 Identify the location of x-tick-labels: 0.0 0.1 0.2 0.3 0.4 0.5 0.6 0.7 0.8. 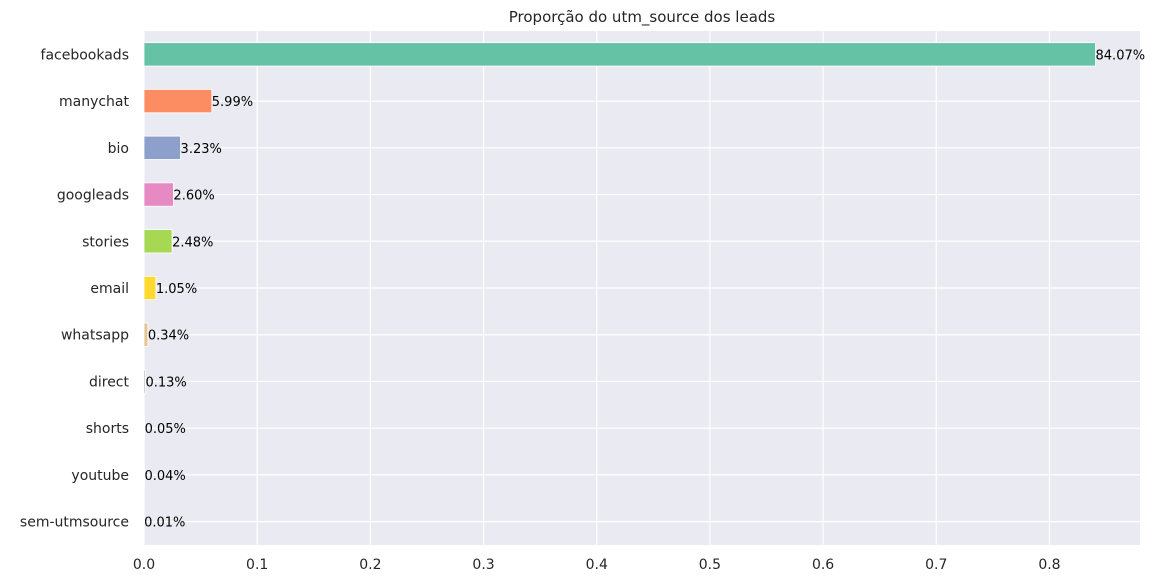
(597, 565).